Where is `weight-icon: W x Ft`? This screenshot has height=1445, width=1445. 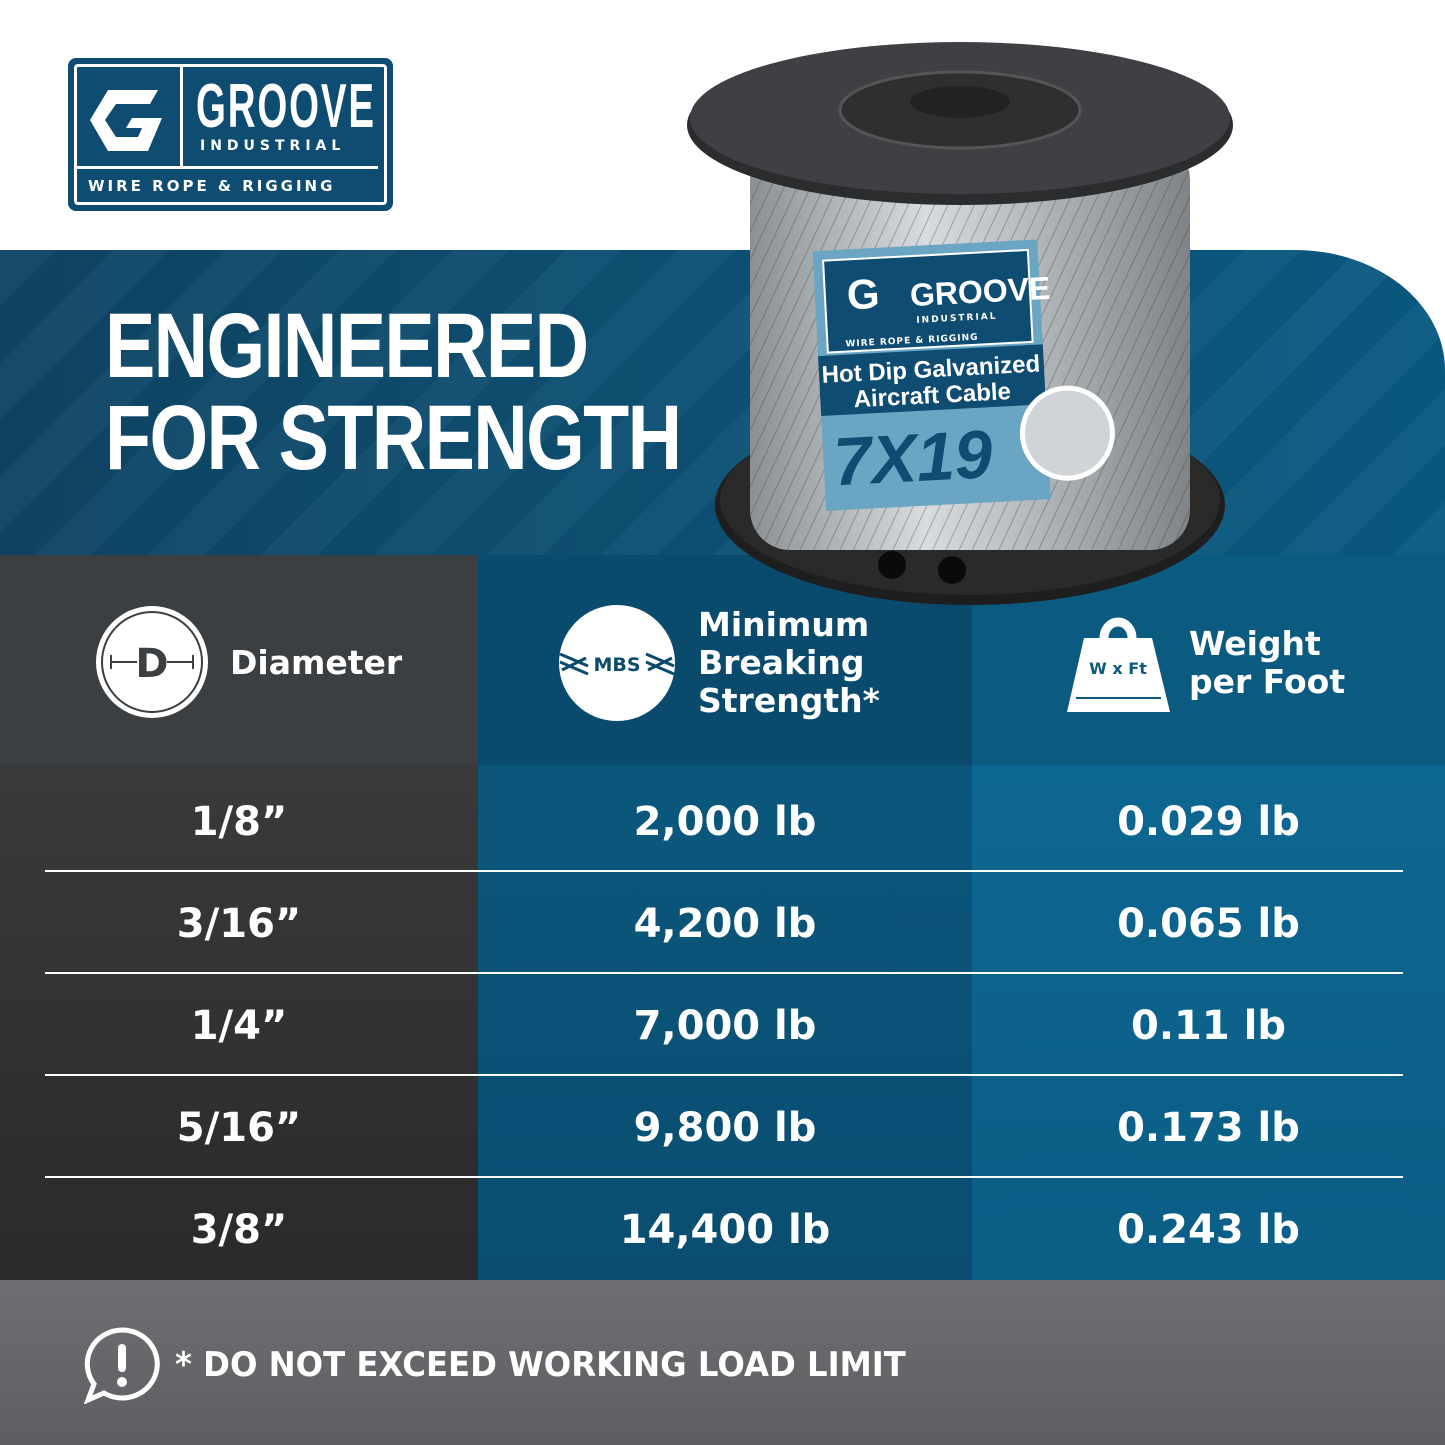
weight-icon: W x Ft is located at coordinates (1118, 664).